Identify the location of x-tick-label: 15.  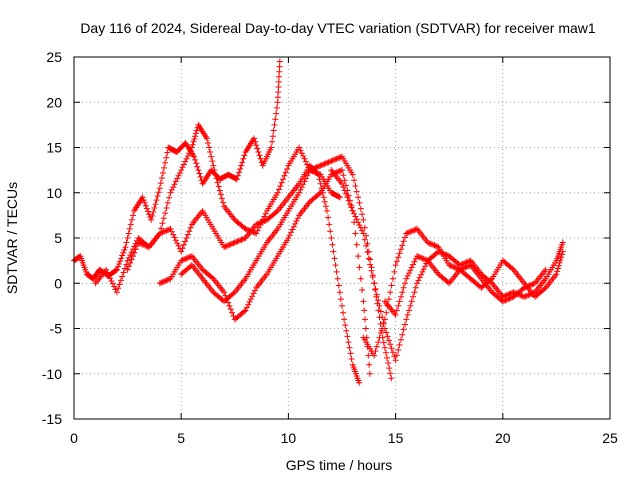
(396, 438).